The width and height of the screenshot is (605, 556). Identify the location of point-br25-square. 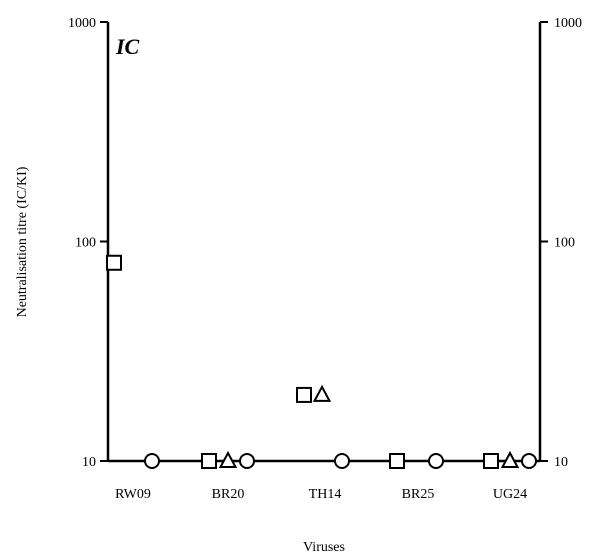
(397, 461).